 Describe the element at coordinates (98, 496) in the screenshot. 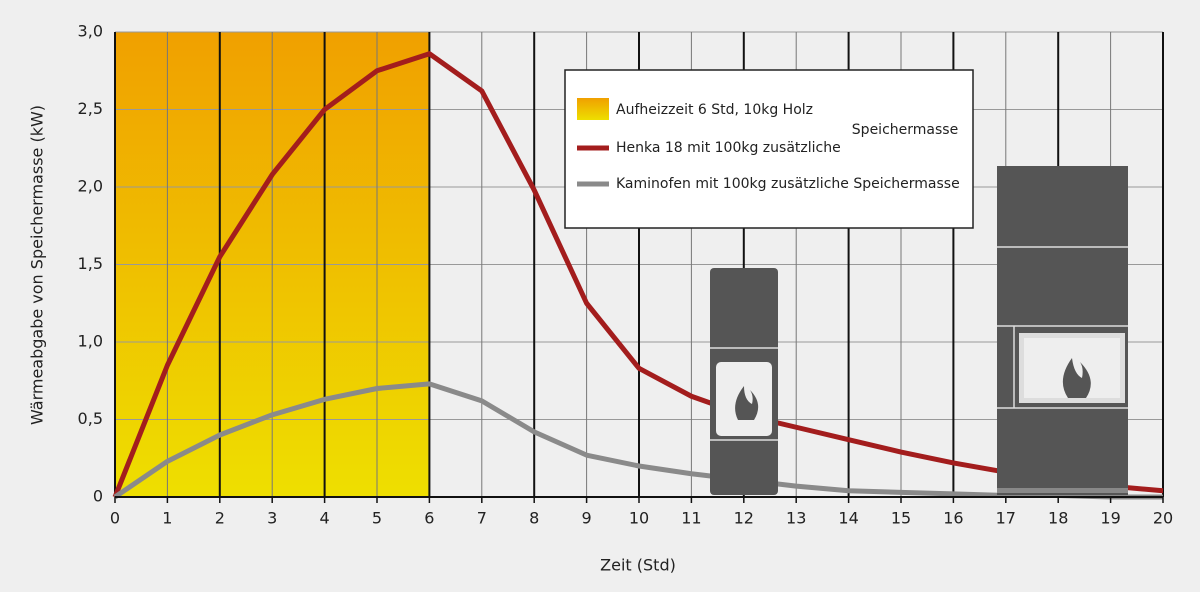

I see `y-tick-label: 0` at that location.